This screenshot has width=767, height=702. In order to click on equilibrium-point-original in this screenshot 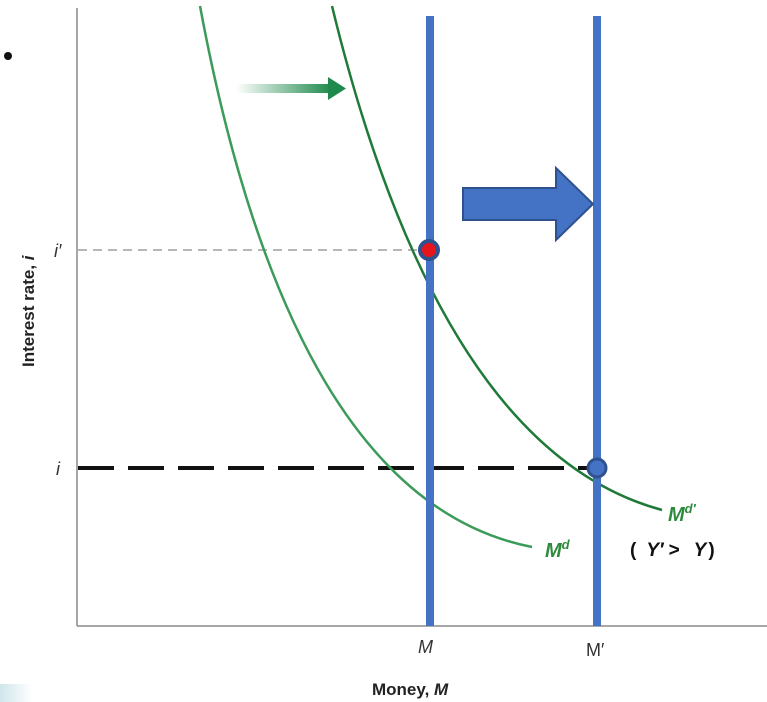, I will do `click(429, 250)`.